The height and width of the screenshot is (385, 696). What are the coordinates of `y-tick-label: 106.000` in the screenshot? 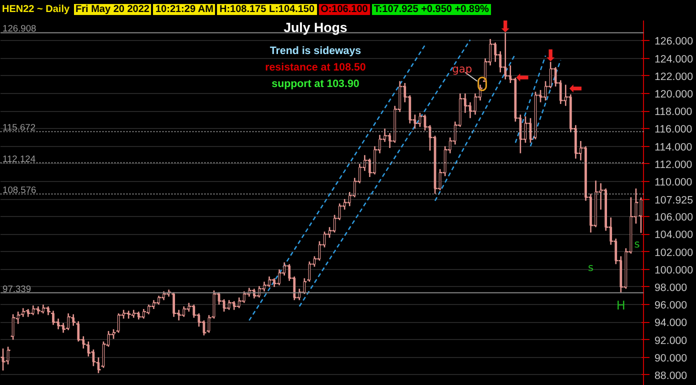 It's located at (674, 218).